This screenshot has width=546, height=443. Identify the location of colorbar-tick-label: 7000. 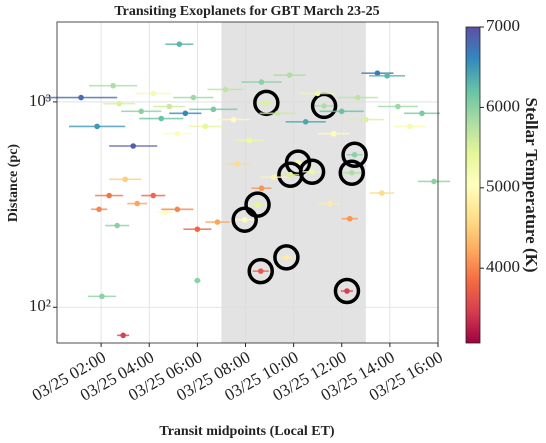
(503, 25).